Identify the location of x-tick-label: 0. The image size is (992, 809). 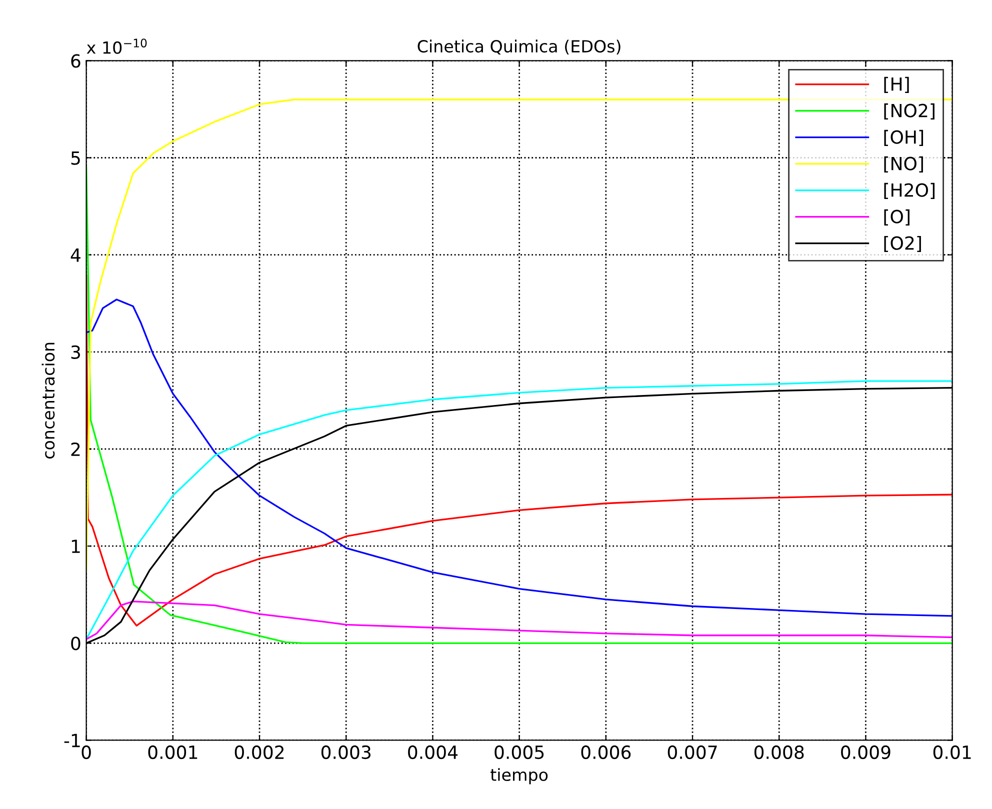
(86, 752).